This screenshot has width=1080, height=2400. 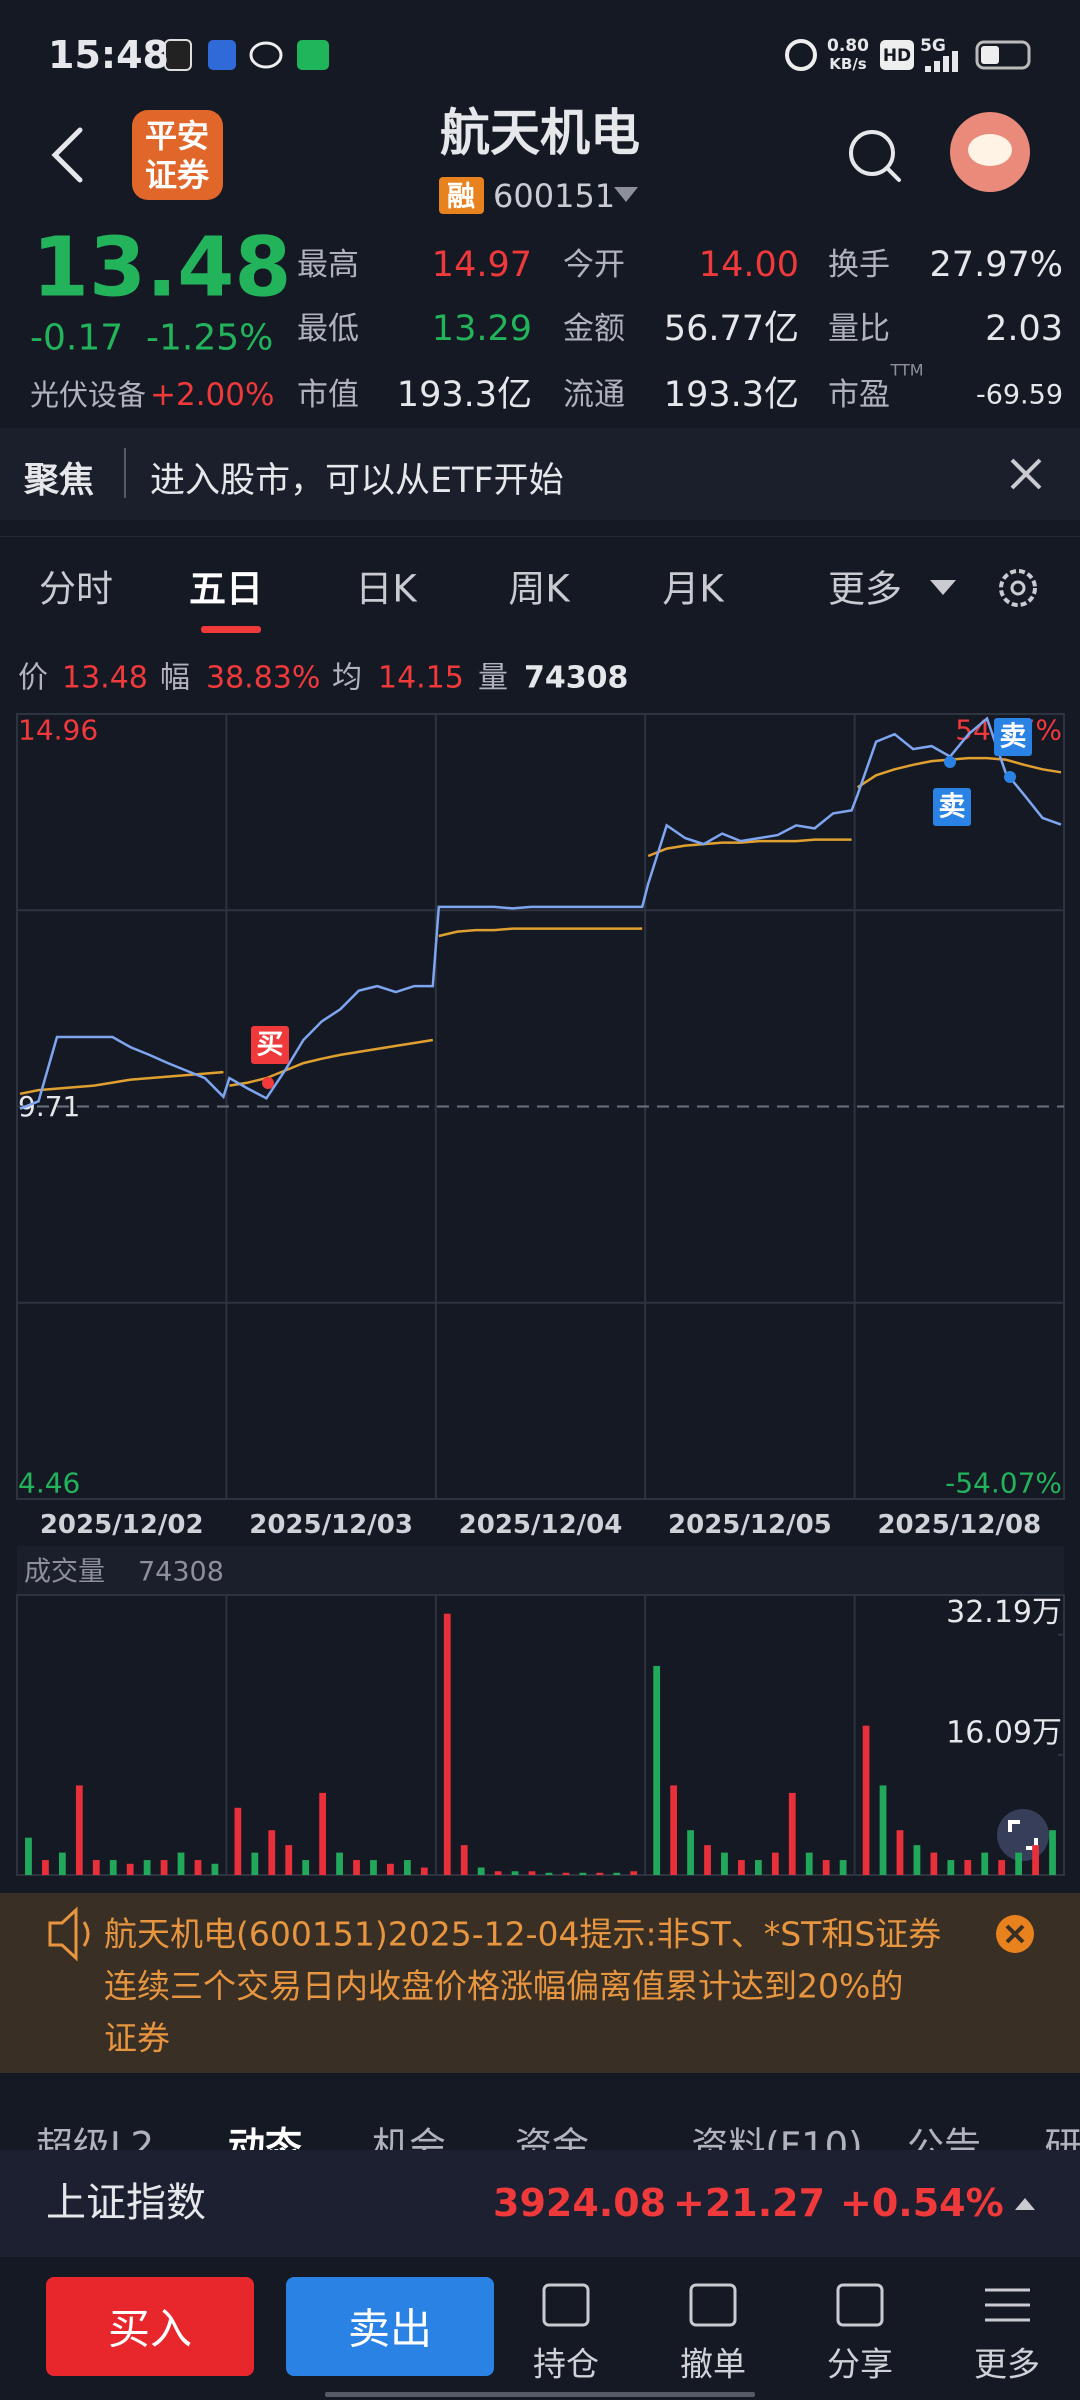 What do you see at coordinates (540, 133) in the screenshot?
I see `stock-name: 航天机电` at bounding box center [540, 133].